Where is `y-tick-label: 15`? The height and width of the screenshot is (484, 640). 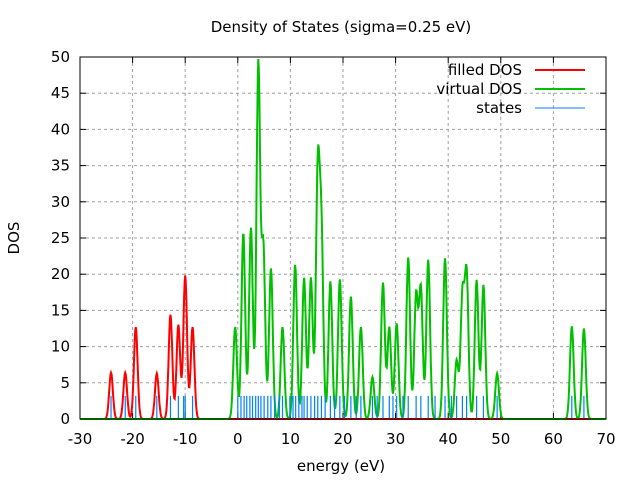
y-tick-label: 15 is located at coordinates (60, 310).